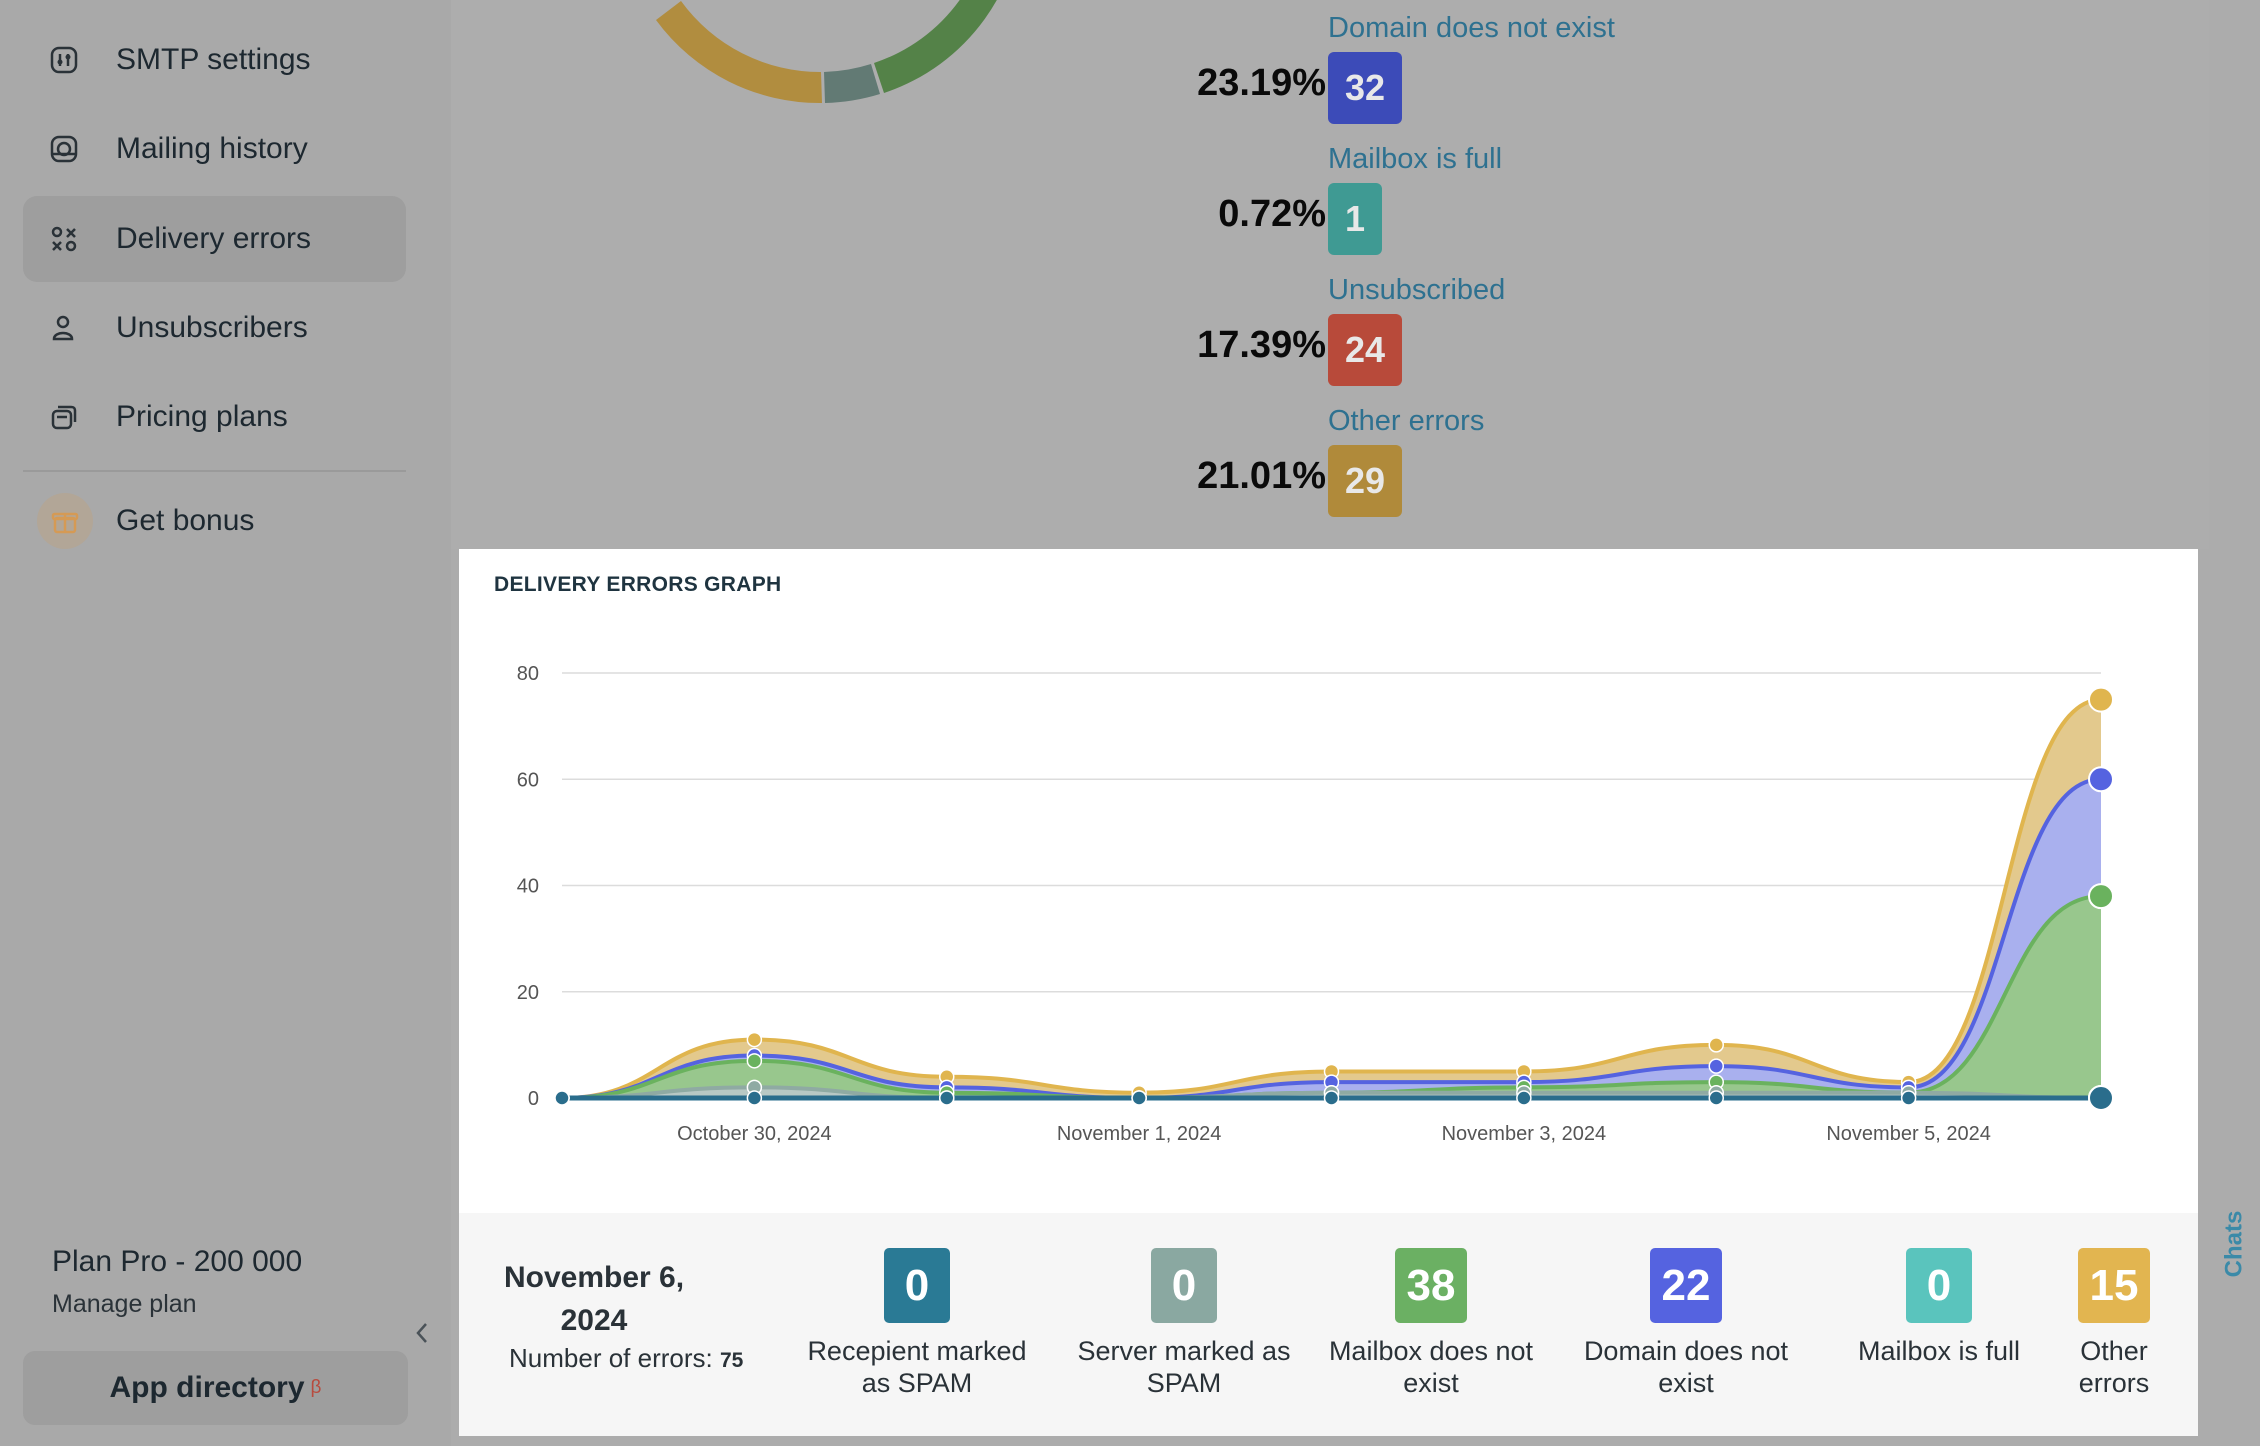 Image resolution: width=2260 pixels, height=1446 pixels. I want to click on summary-label: Mailbox is full, so click(1939, 1351).